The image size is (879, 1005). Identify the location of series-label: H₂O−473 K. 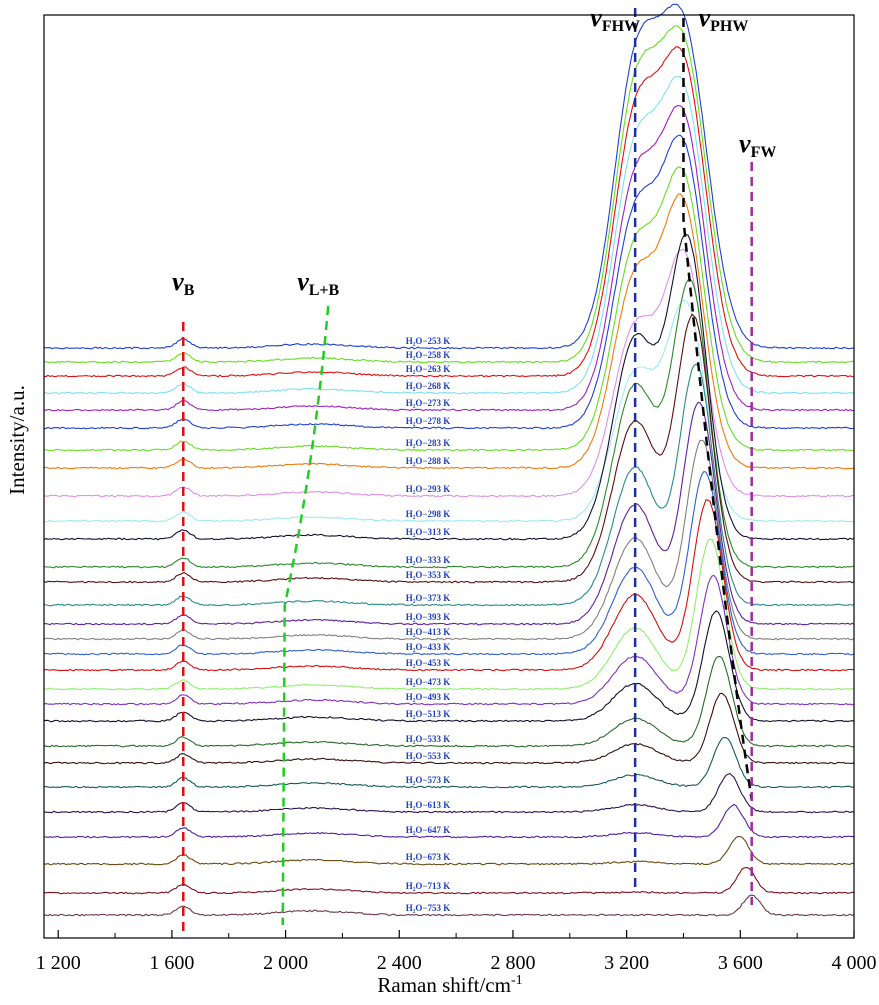
(428, 682).